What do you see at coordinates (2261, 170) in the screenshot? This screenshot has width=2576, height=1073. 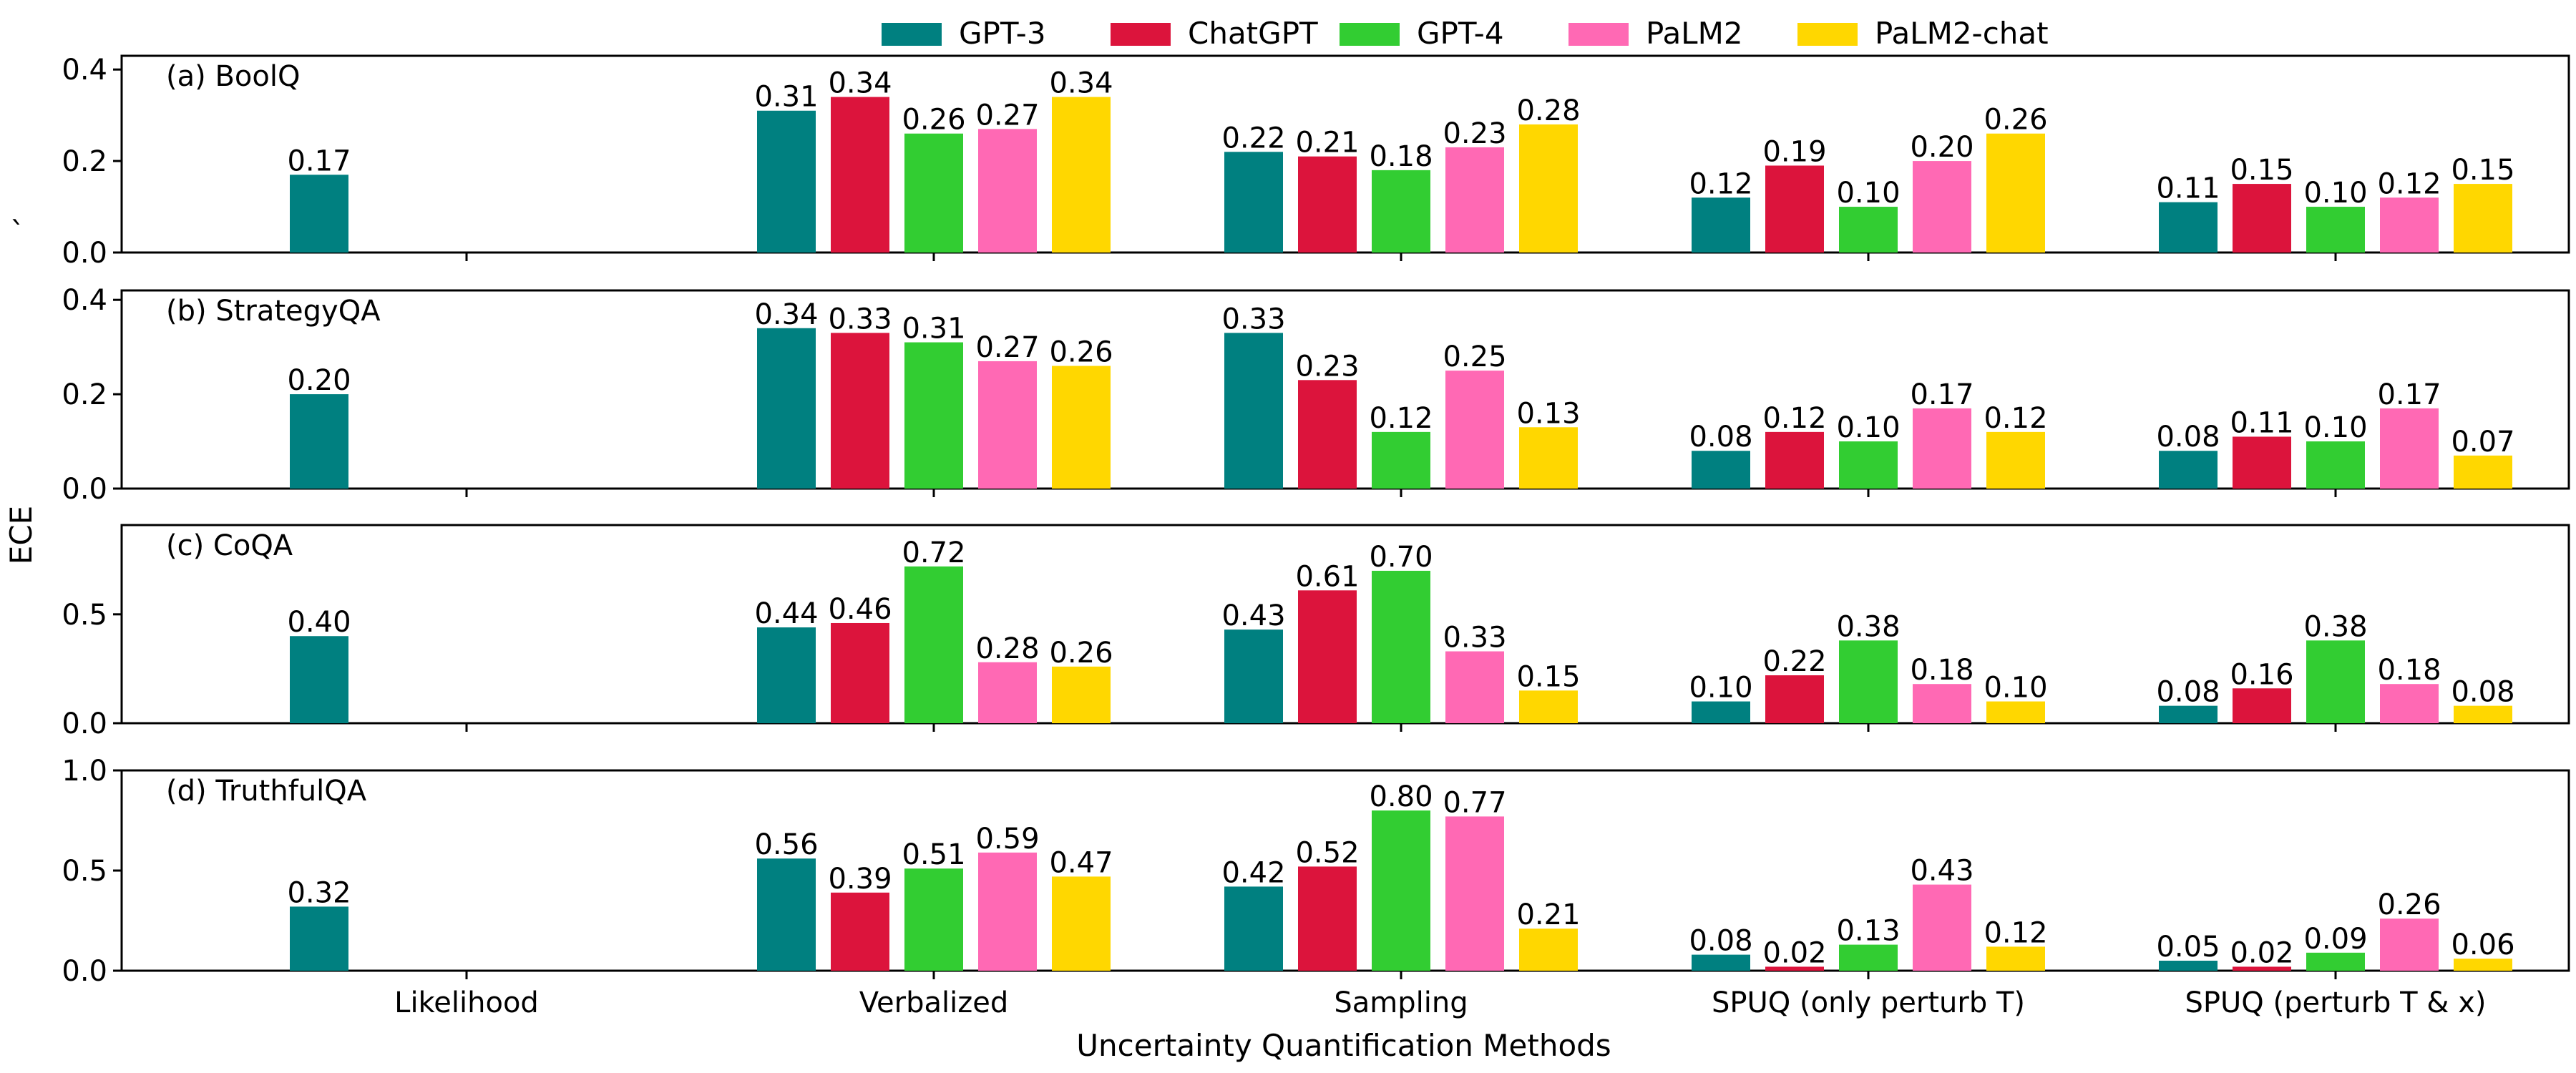 I see `data-label: 0.15` at bounding box center [2261, 170].